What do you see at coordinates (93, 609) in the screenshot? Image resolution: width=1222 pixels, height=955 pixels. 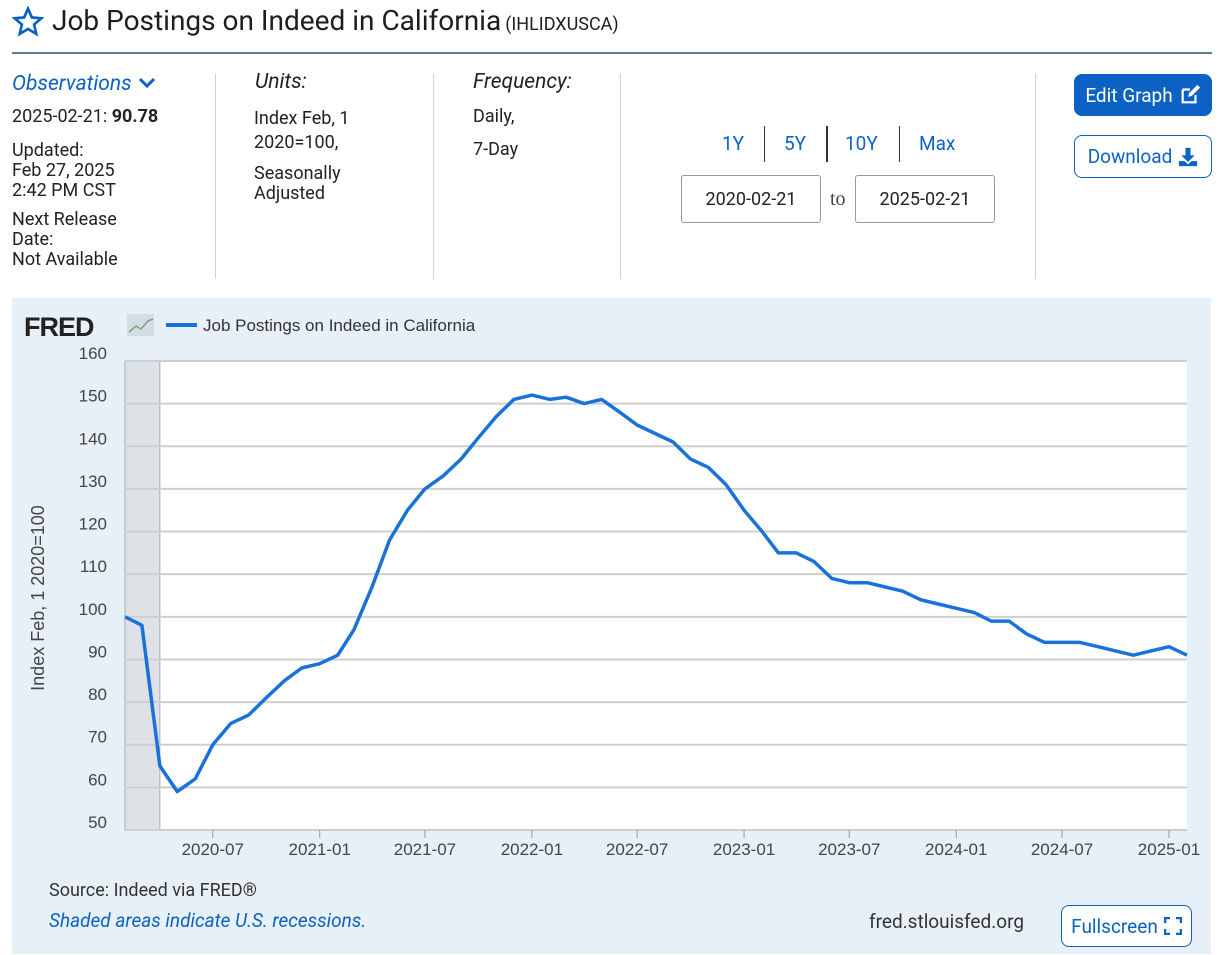 I see `y-tick-label: 100` at bounding box center [93, 609].